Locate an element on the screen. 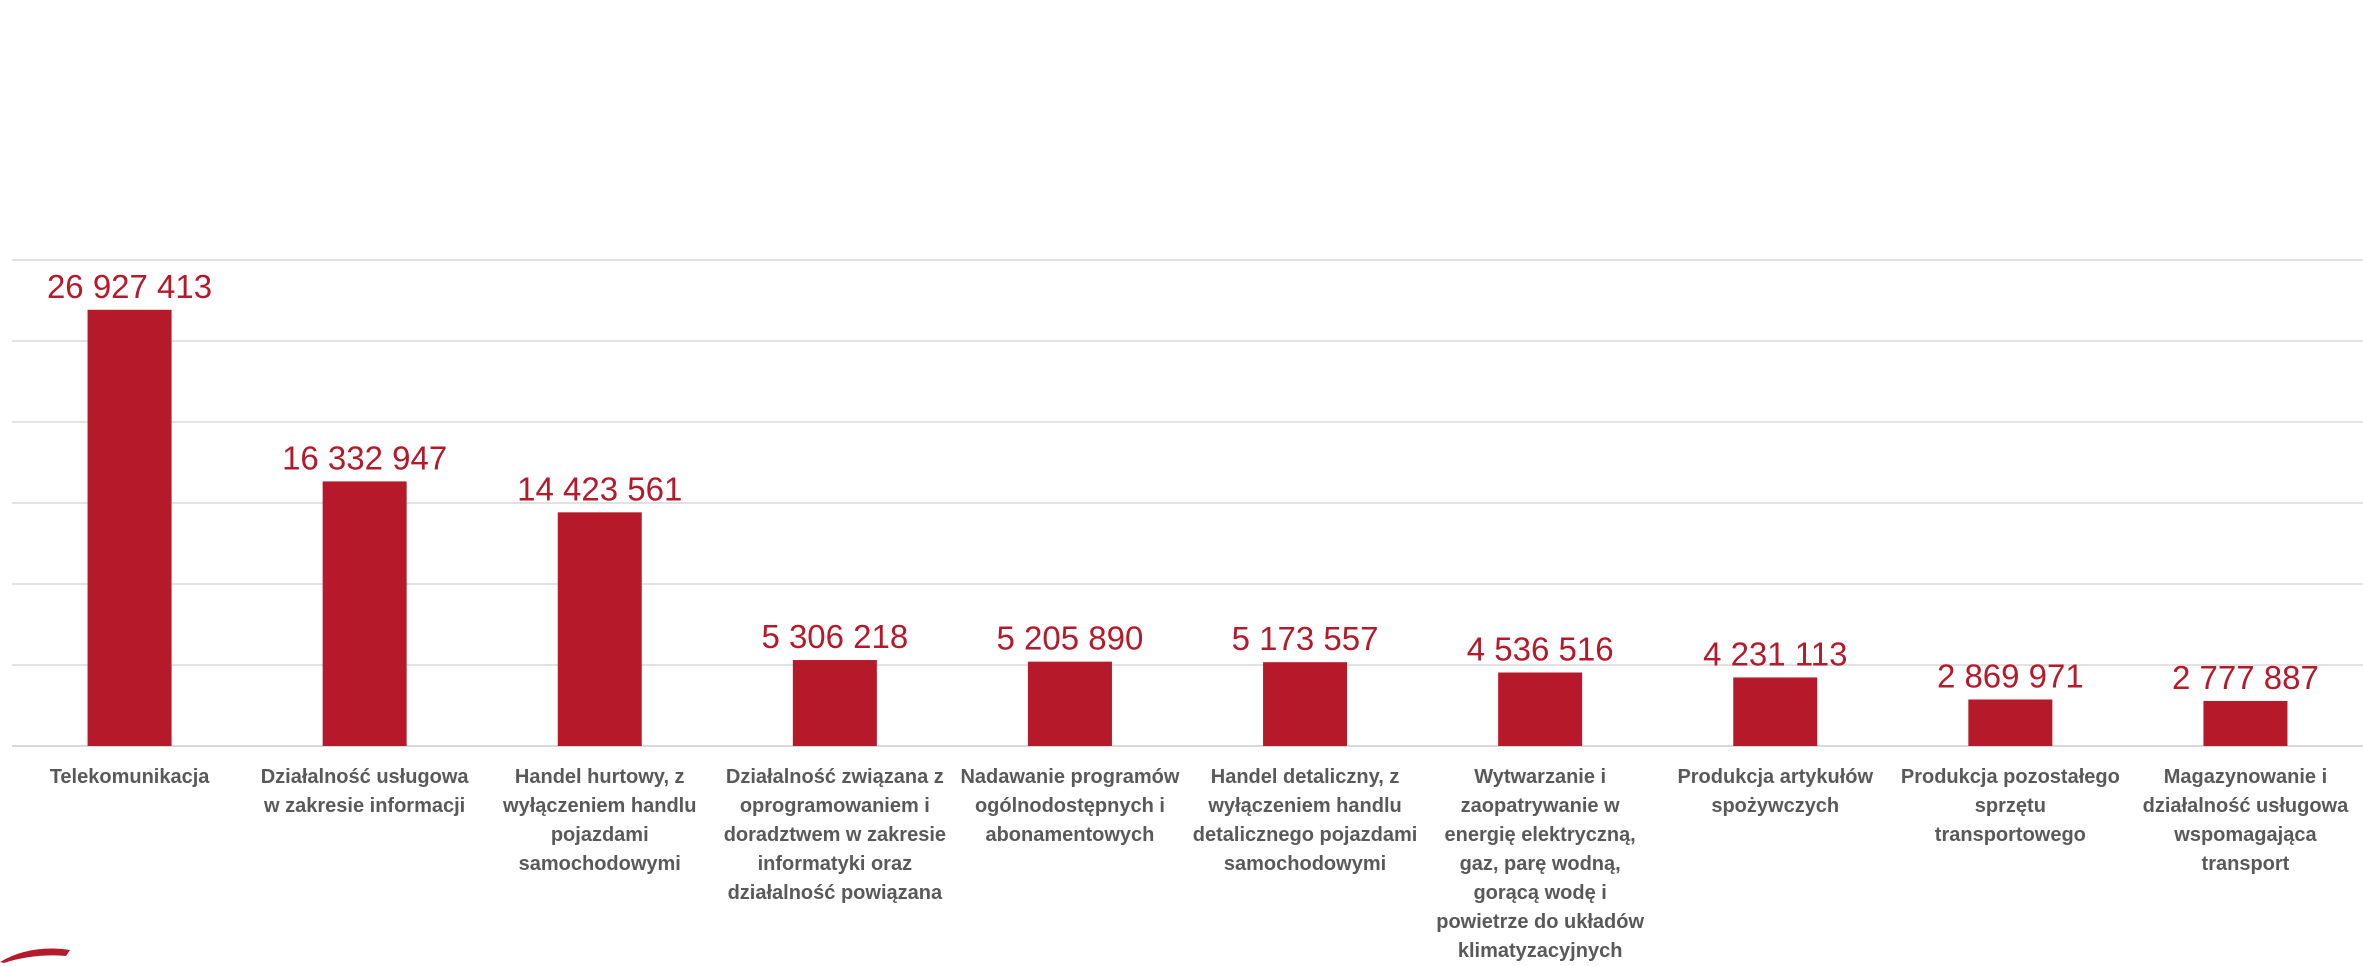  value-label: 16 332 947 is located at coordinates (364, 457).